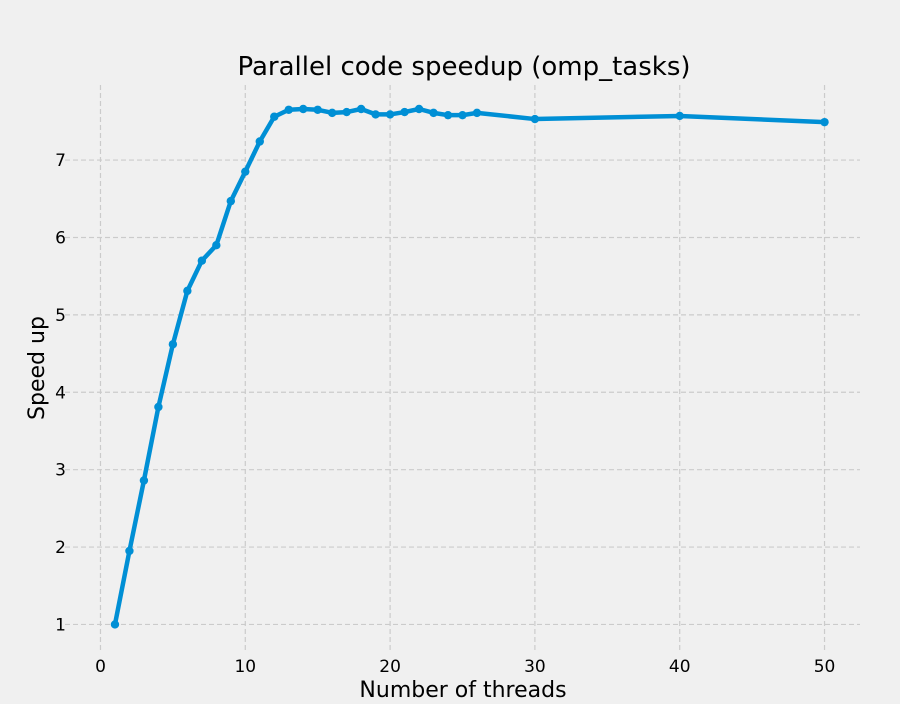 This screenshot has width=900, height=704. Describe the element at coordinates (680, 667) in the screenshot. I see `x-tick-label: 40` at that location.